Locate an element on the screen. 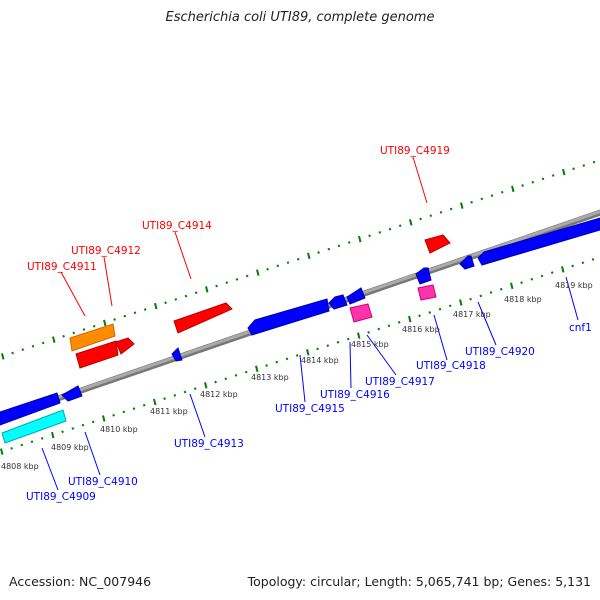 Image resolution: width=600 pixels, height=600 pixels. gene-orange is located at coordinates (92, 337).